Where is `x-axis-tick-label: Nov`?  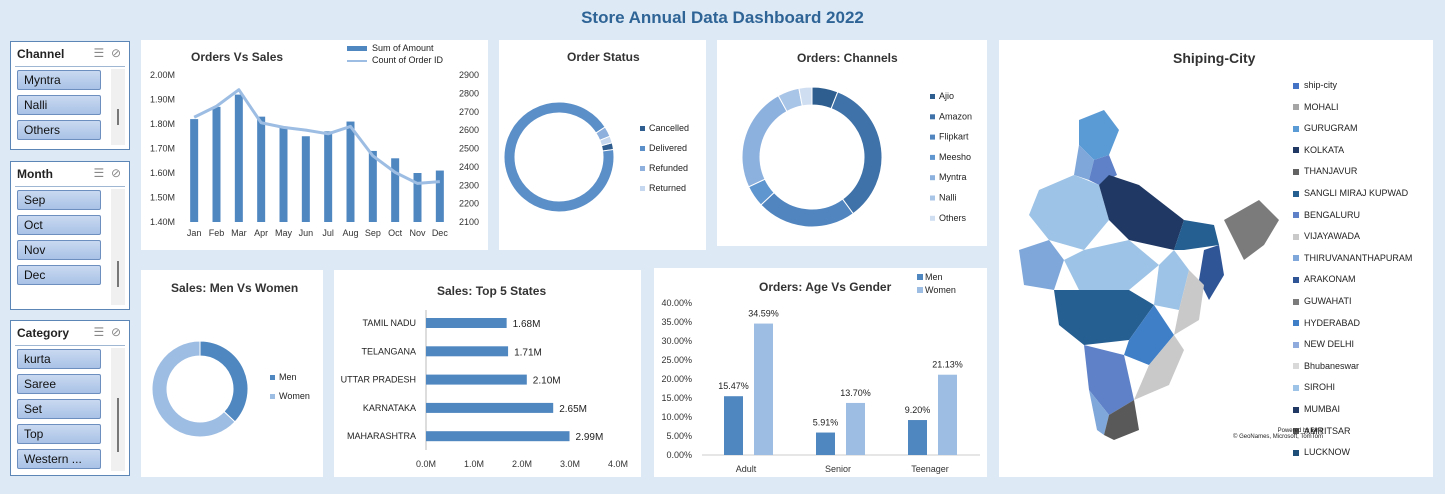 x-axis-tick-label: Nov is located at coordinates (417, 233).